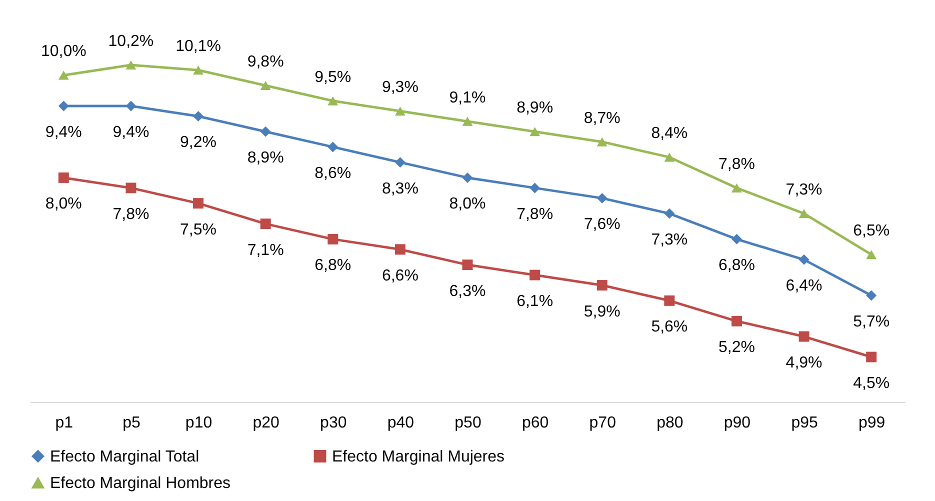 The height and width of the screenshot is (501, 935). What do you see at coordinates (535, 423) in the screenshot?
I see `x-tick-label: p60` at bounding box center [535, 423].